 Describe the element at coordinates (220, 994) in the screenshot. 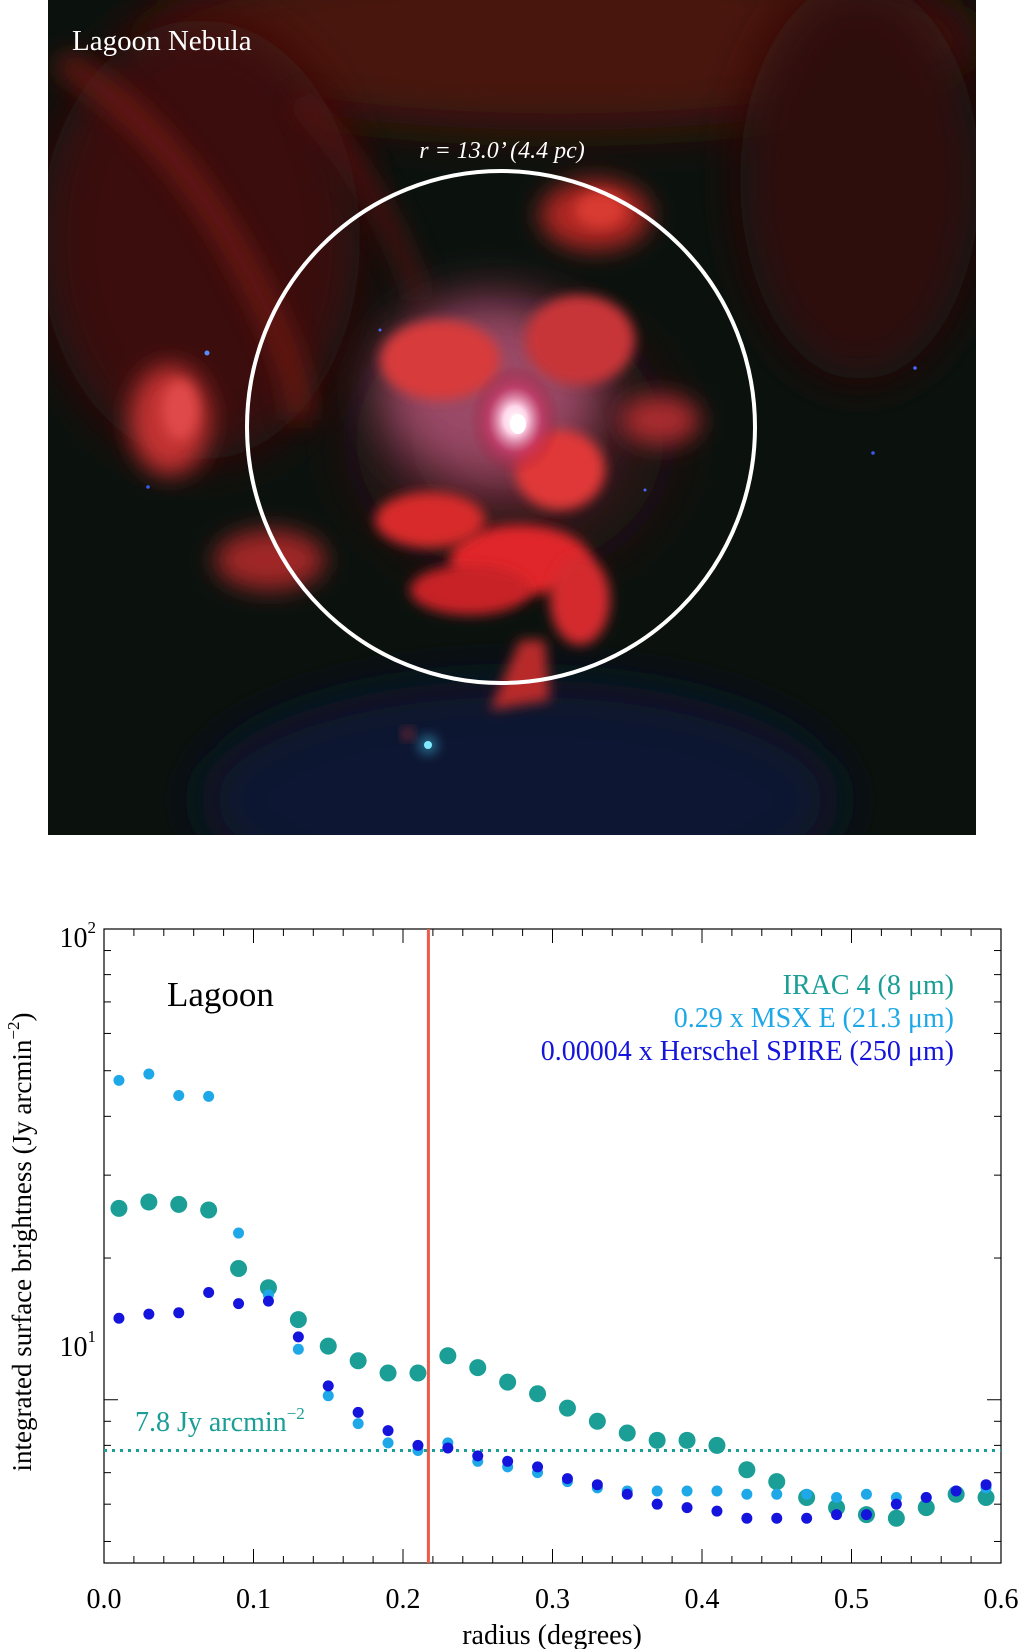

I see `panel-label: Lagoon` at that location.